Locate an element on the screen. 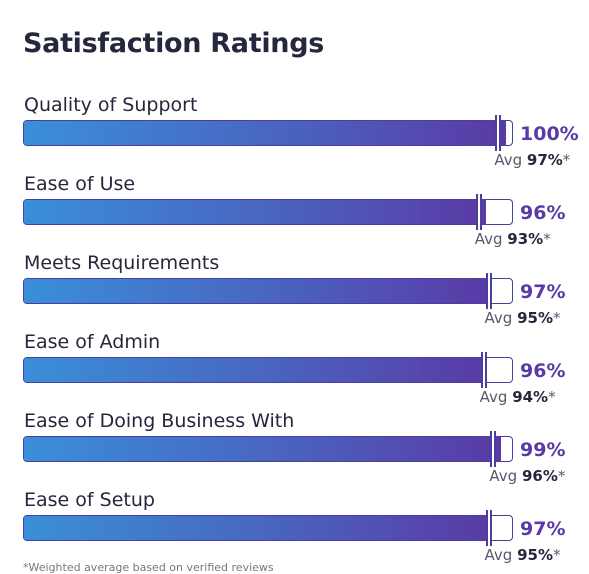  rating-row: Ease of Doing Business With 99% Avg 96%* is located at coordinates (294, 450).